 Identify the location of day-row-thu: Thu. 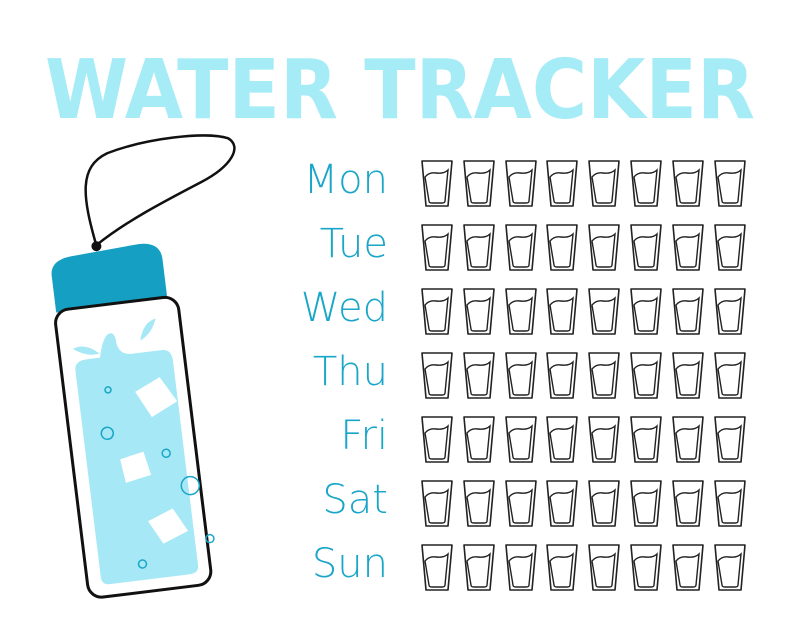
(530, 375).